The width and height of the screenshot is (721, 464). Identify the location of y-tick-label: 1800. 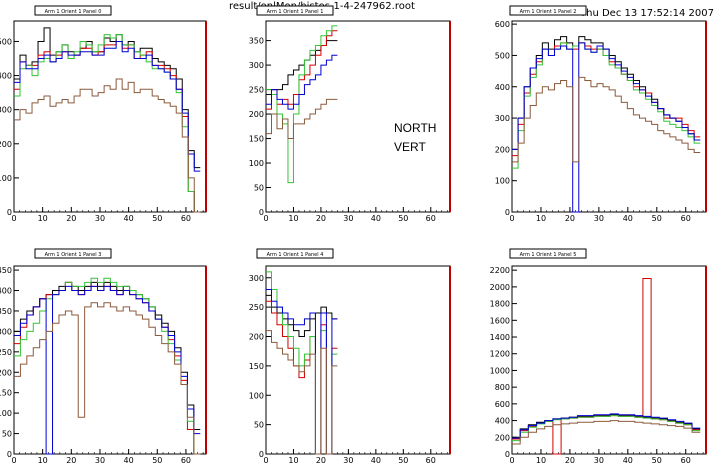
(500, 304).